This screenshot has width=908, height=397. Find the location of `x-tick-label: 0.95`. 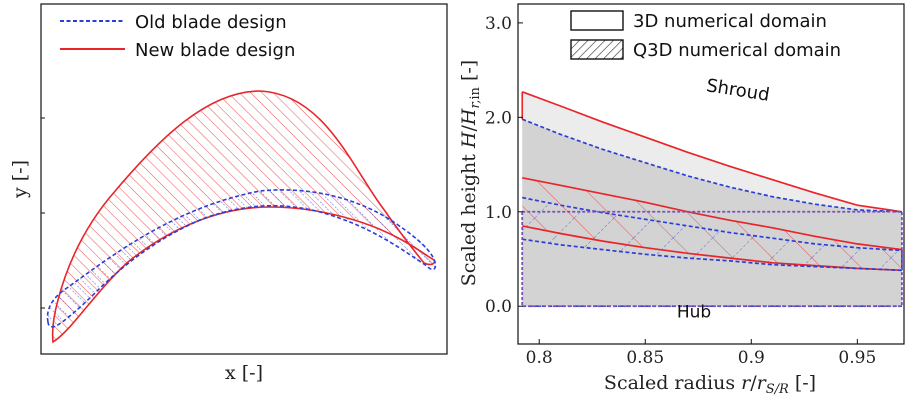

x-tick-label: 0.95 is located at coordinates (857, 358).